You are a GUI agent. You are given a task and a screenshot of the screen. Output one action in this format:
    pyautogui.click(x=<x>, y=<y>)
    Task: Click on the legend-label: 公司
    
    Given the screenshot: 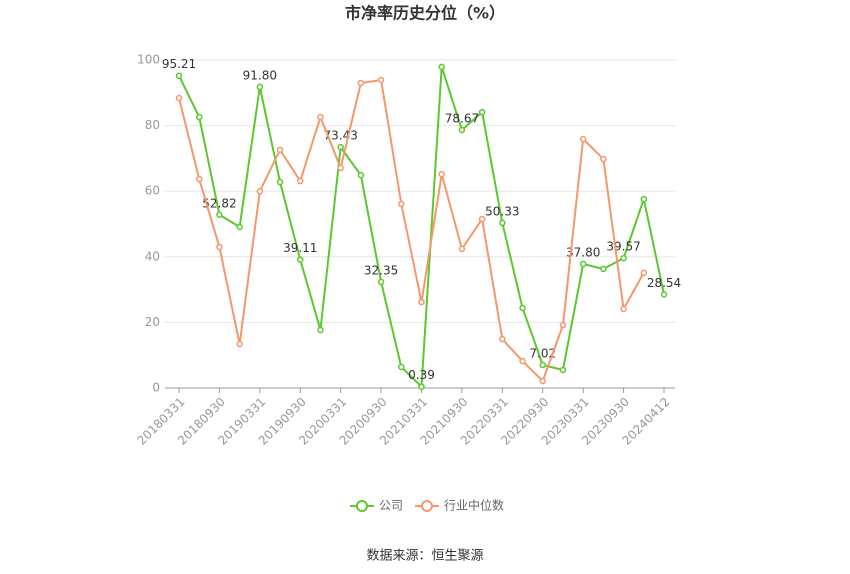 What is the action you would take?
    pyautogui.click(x=391, y=506)
    